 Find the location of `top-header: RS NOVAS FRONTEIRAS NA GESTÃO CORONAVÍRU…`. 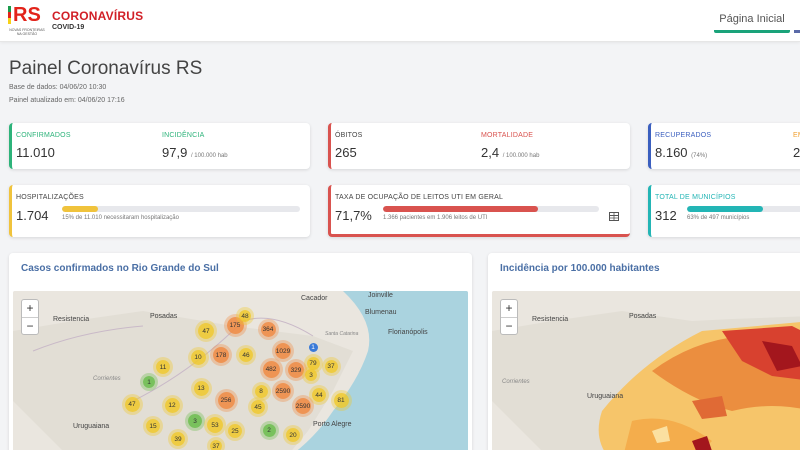

top-header: RS NOVAS FRONTEIRAS NA GESTÃO CORONAVÍRU… is located at coordinates (400, 21).